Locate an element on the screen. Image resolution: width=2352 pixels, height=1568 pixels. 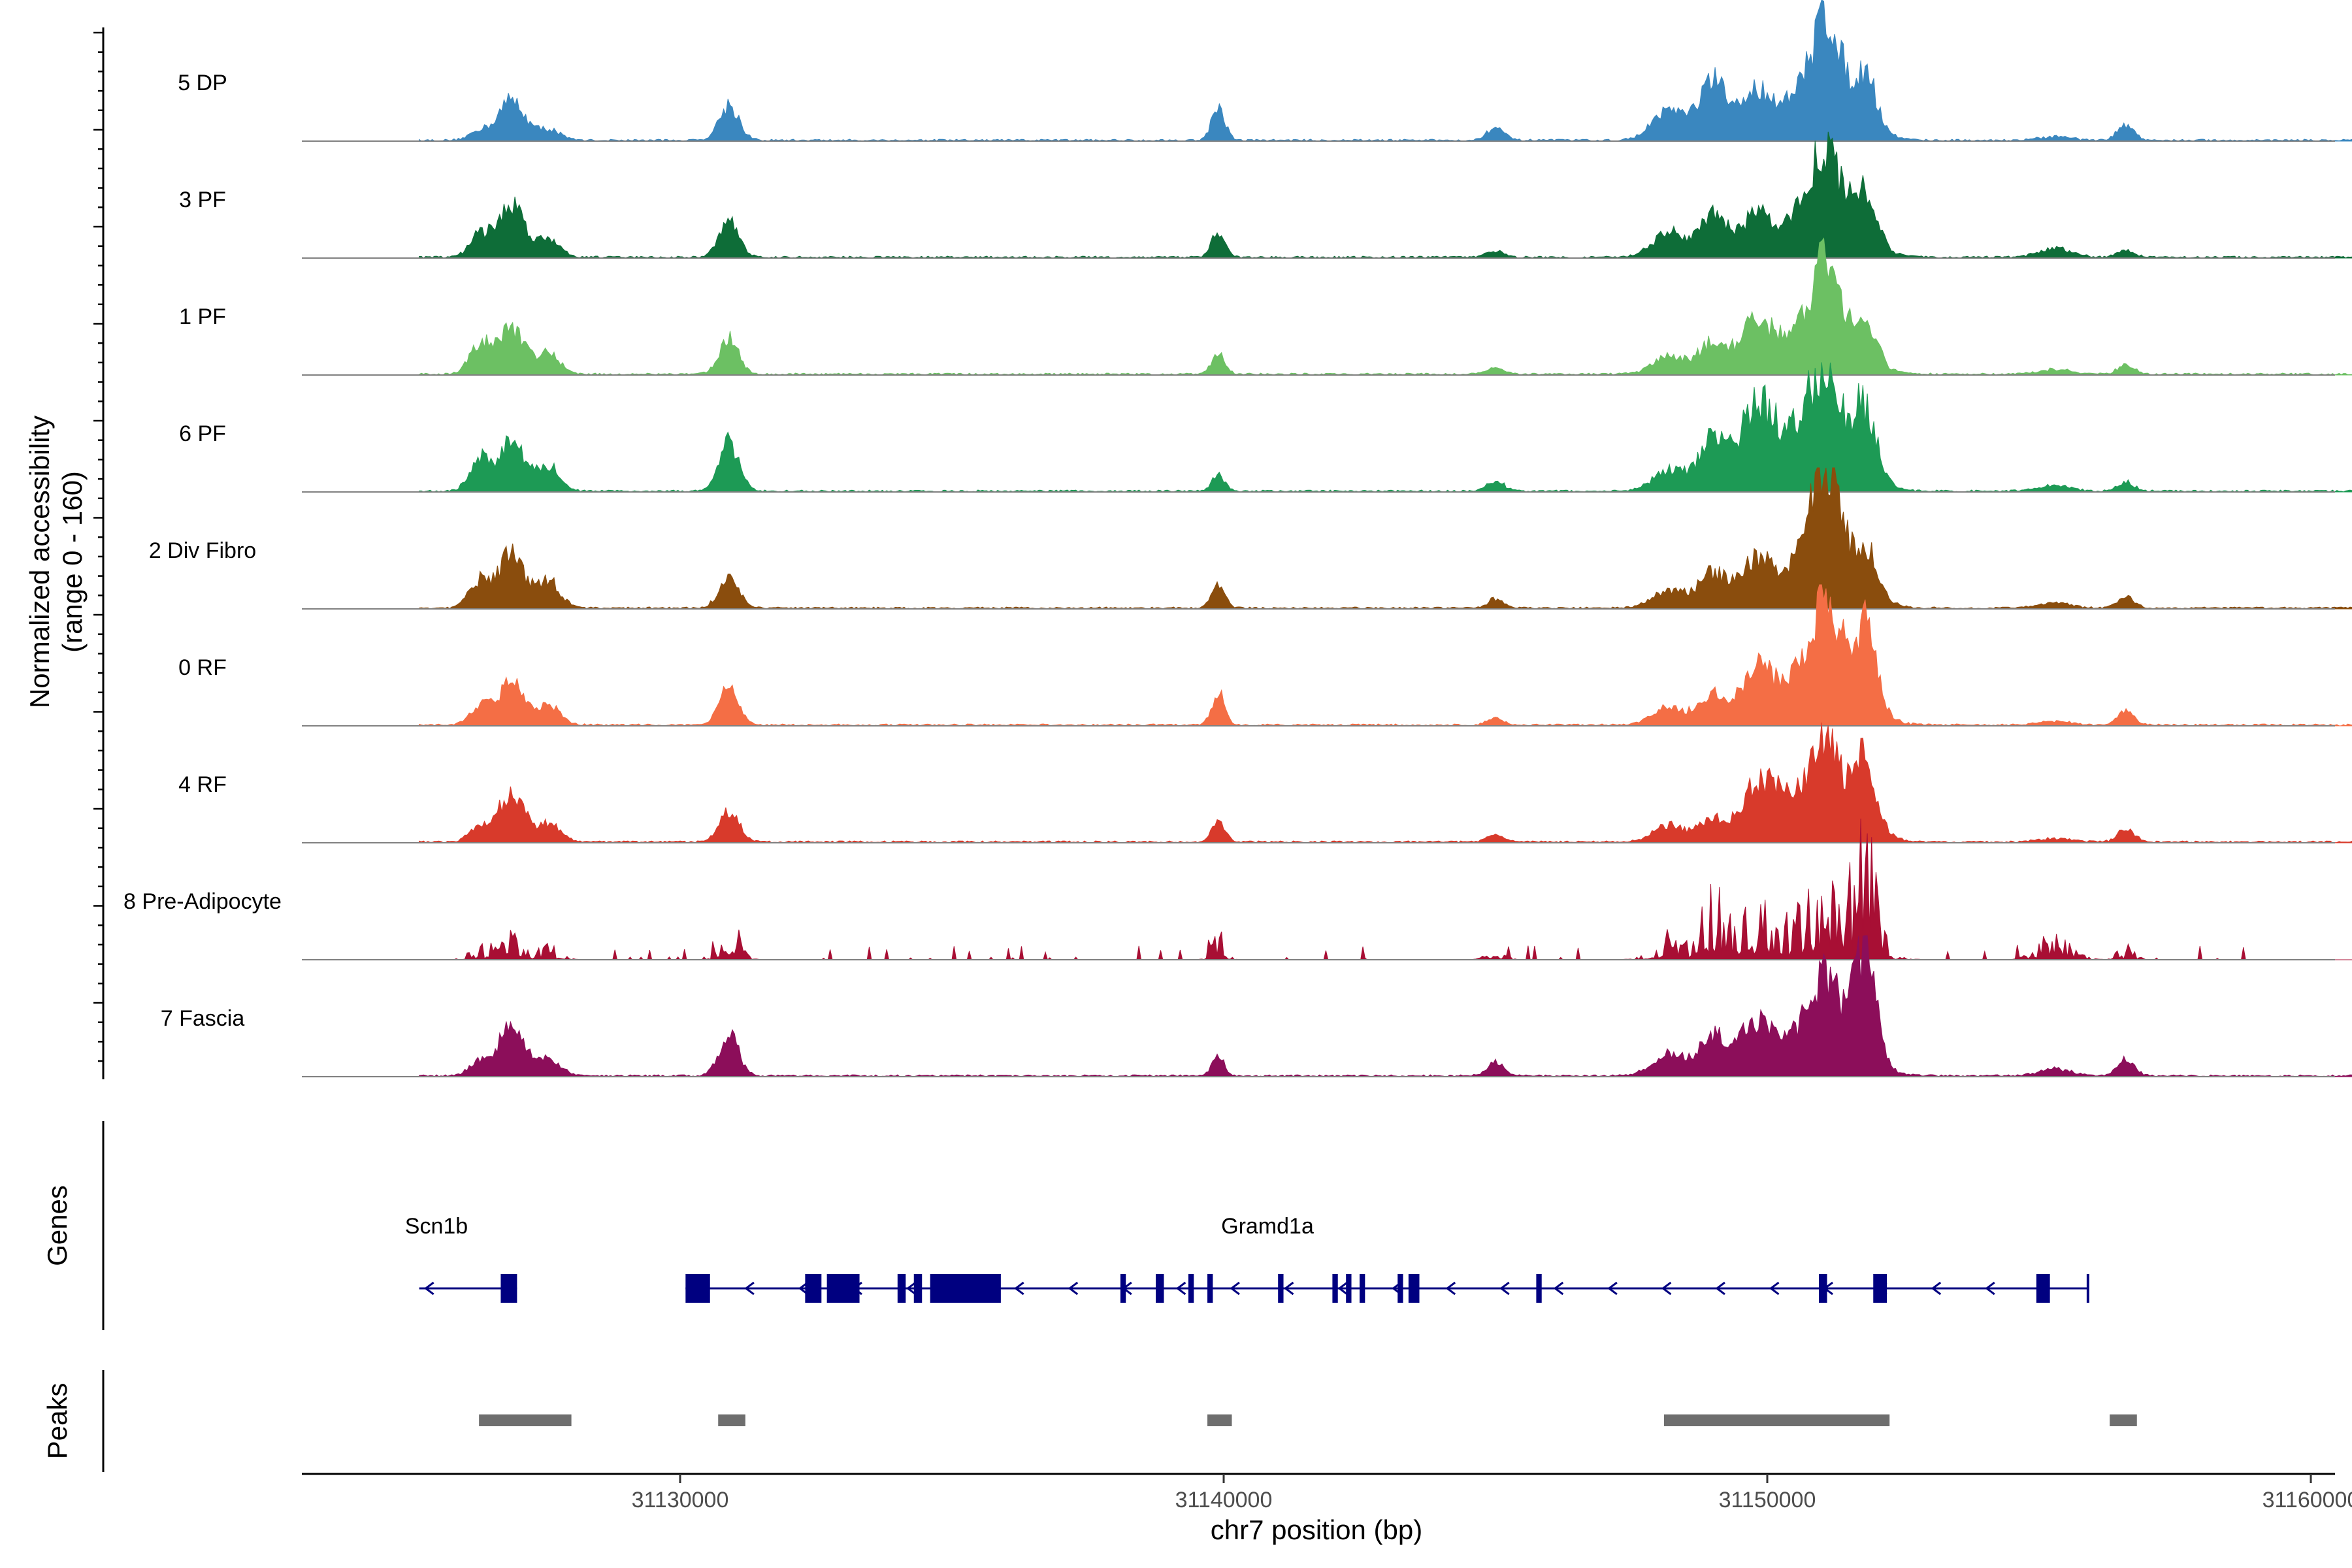
gene-name-label: Scn1b is located at coordinates (436, 1226).